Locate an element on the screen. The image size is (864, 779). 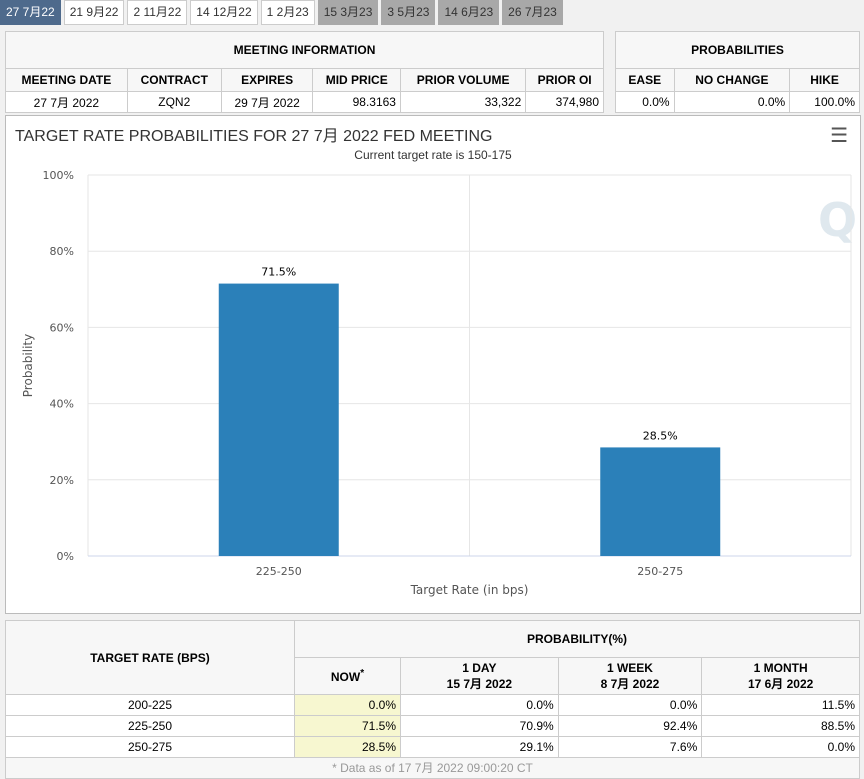
x-axis-title: Target Rate (in bps) is located at coordinates (469, 590).